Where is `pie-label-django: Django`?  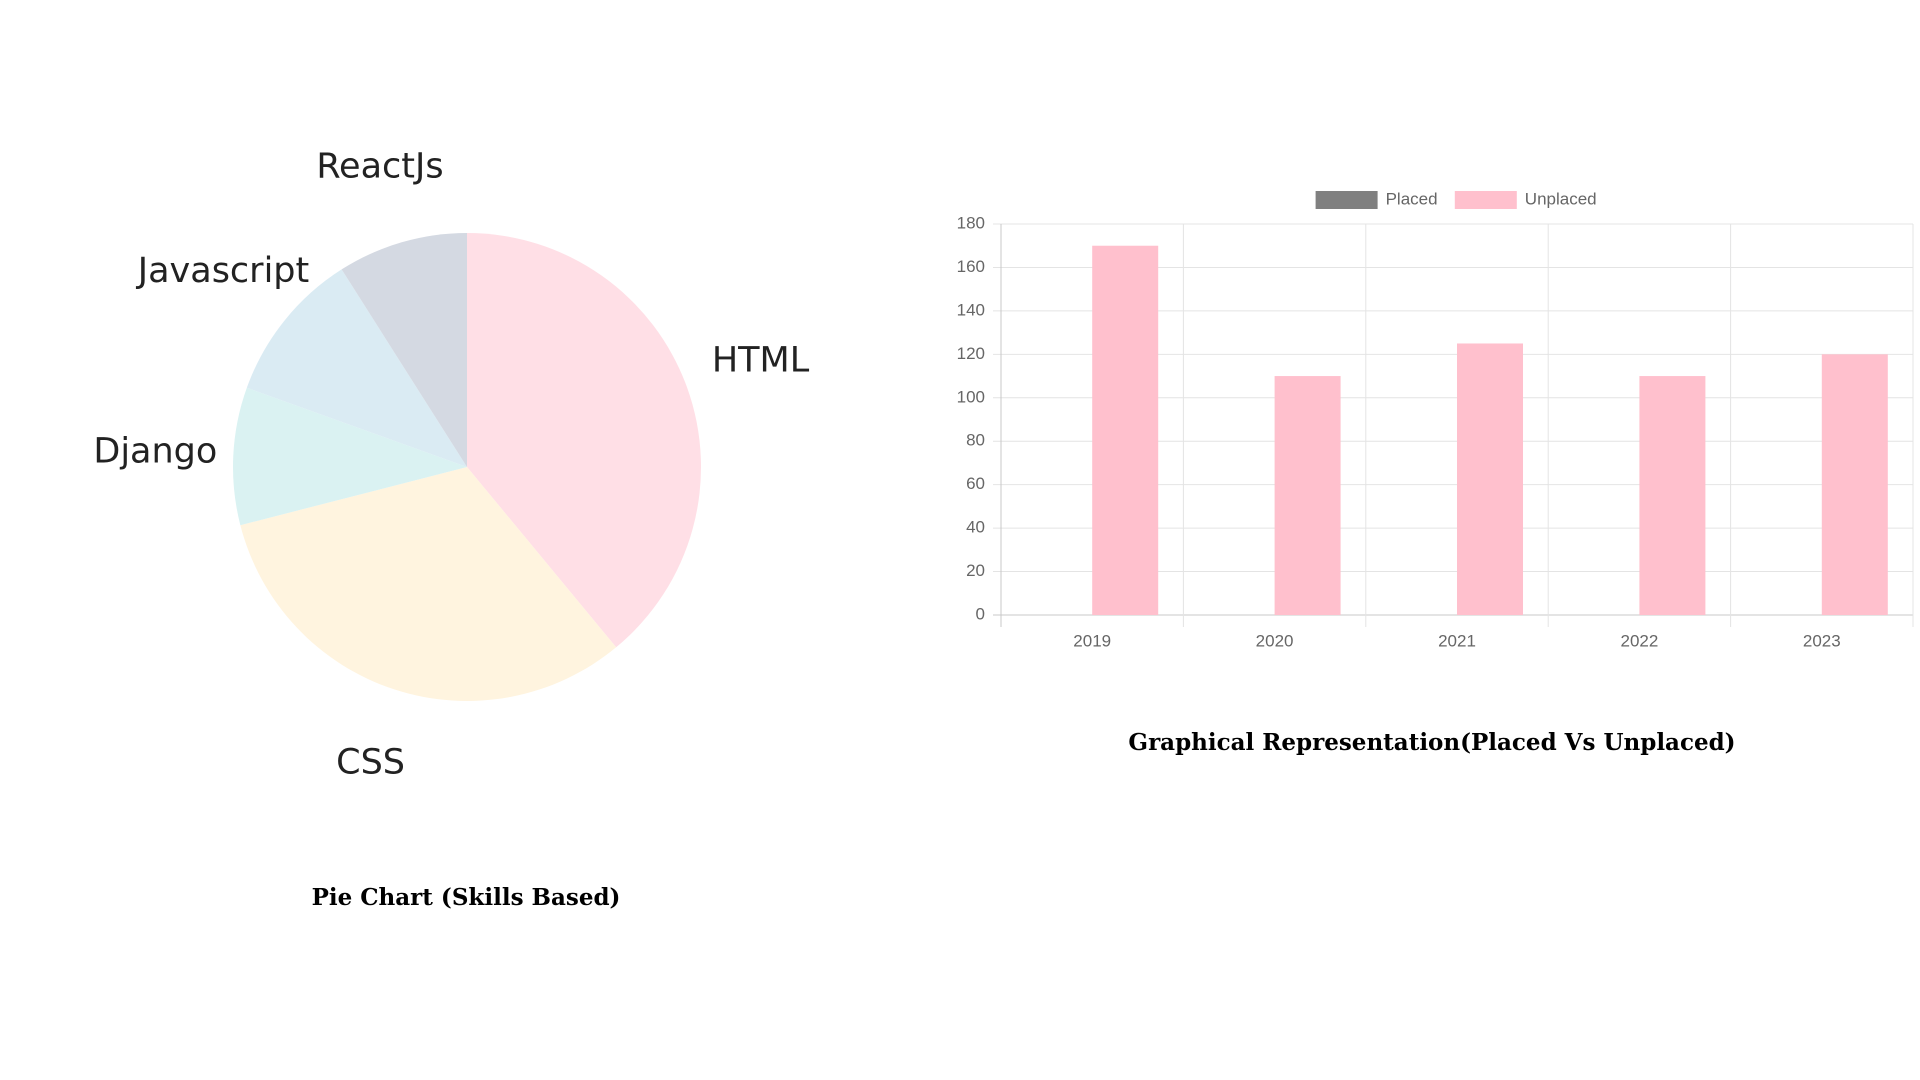 pie-label-django: Django is located at coordinates (155, 451).